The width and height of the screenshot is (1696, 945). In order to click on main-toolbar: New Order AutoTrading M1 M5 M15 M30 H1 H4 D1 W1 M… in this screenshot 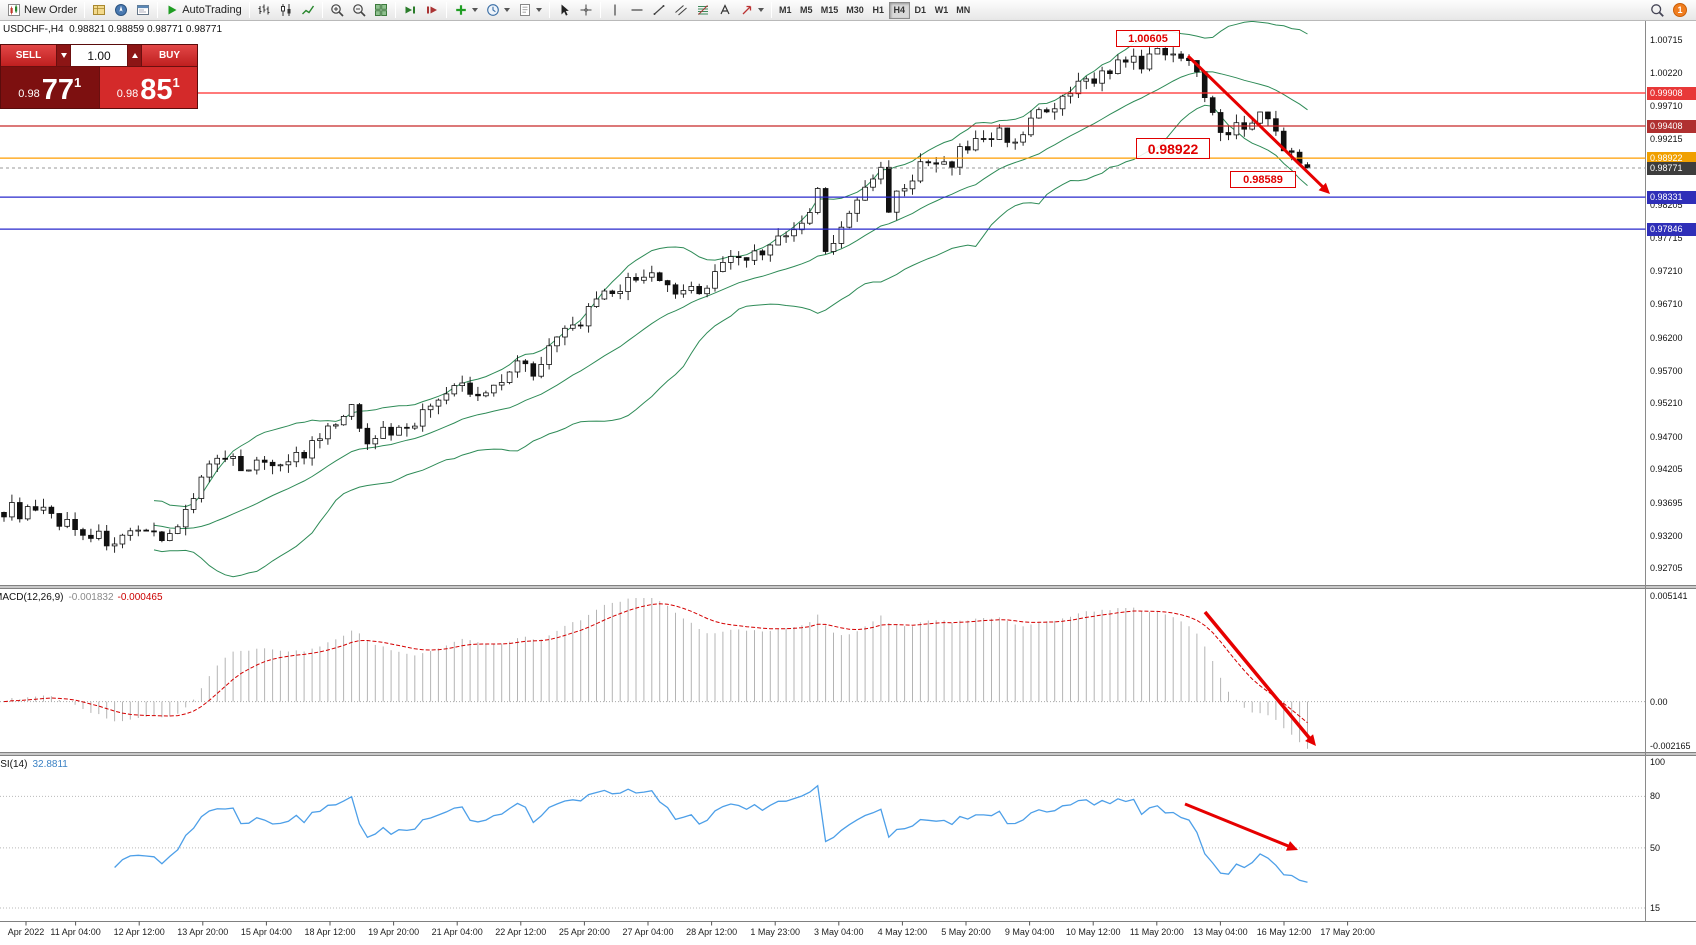, I will do `click(848, 10)`.